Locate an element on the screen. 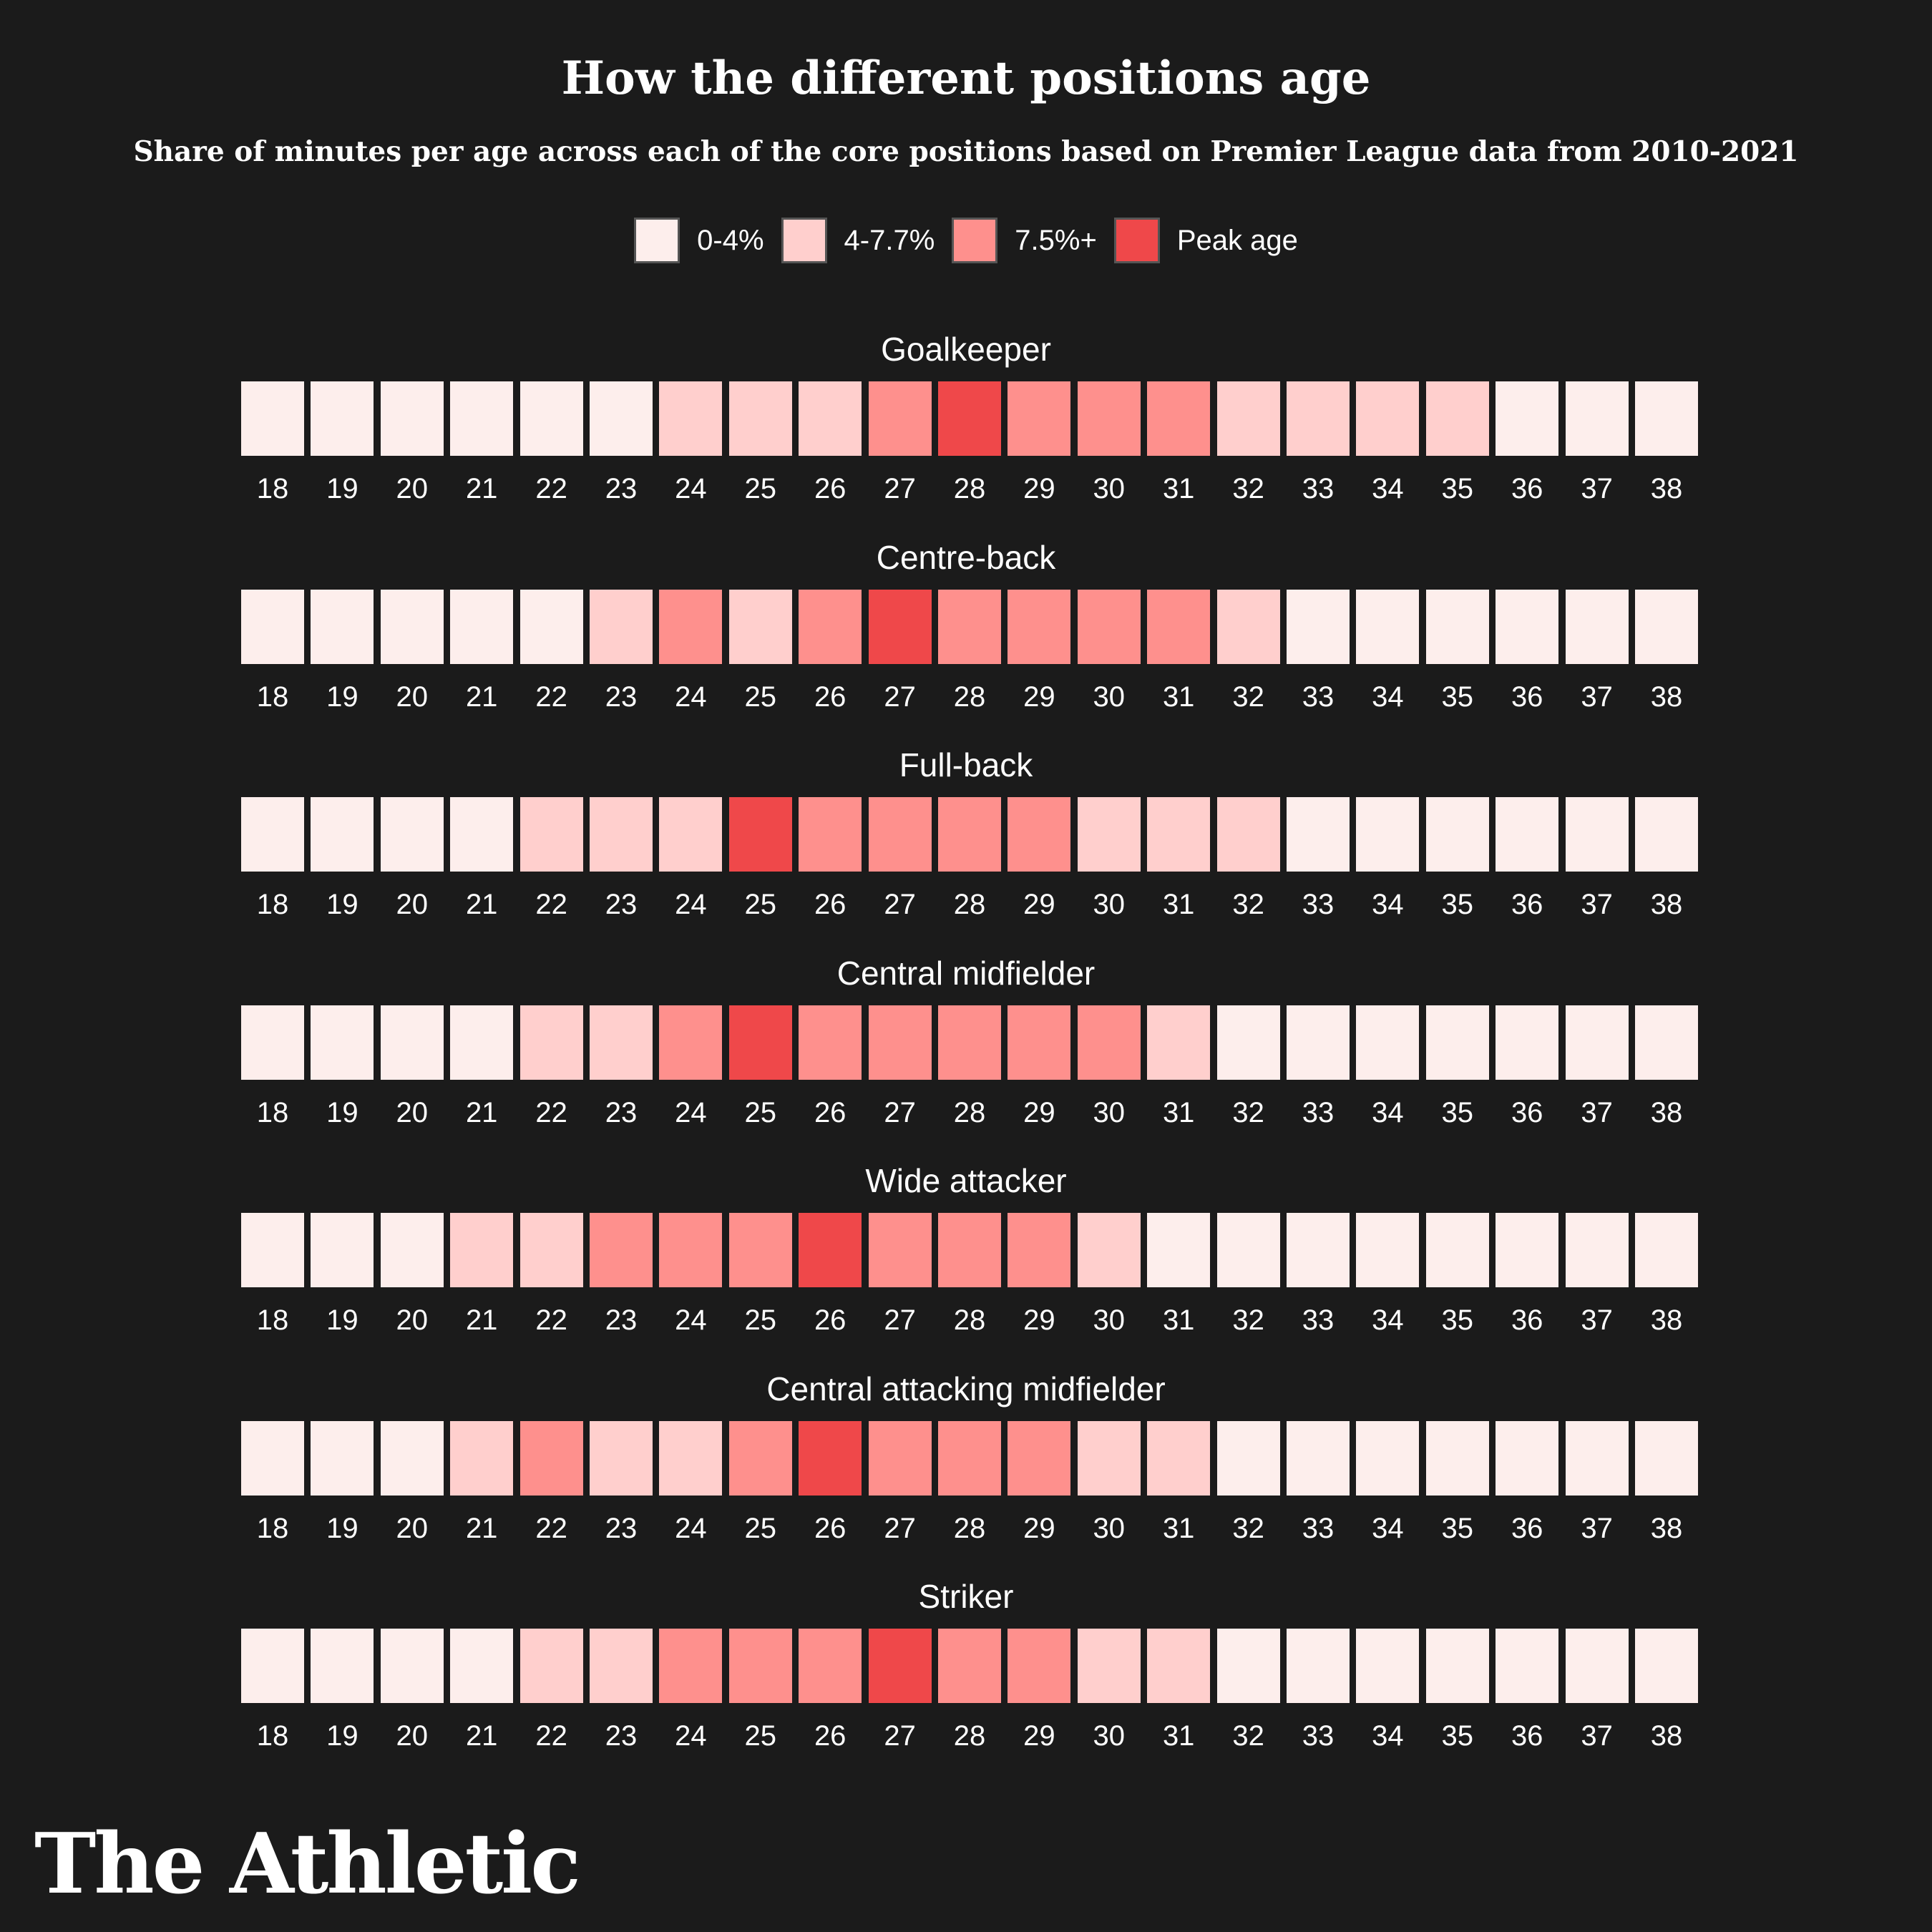  age-label-centre-back-37: 37 is located at coordinates (1597, 696).